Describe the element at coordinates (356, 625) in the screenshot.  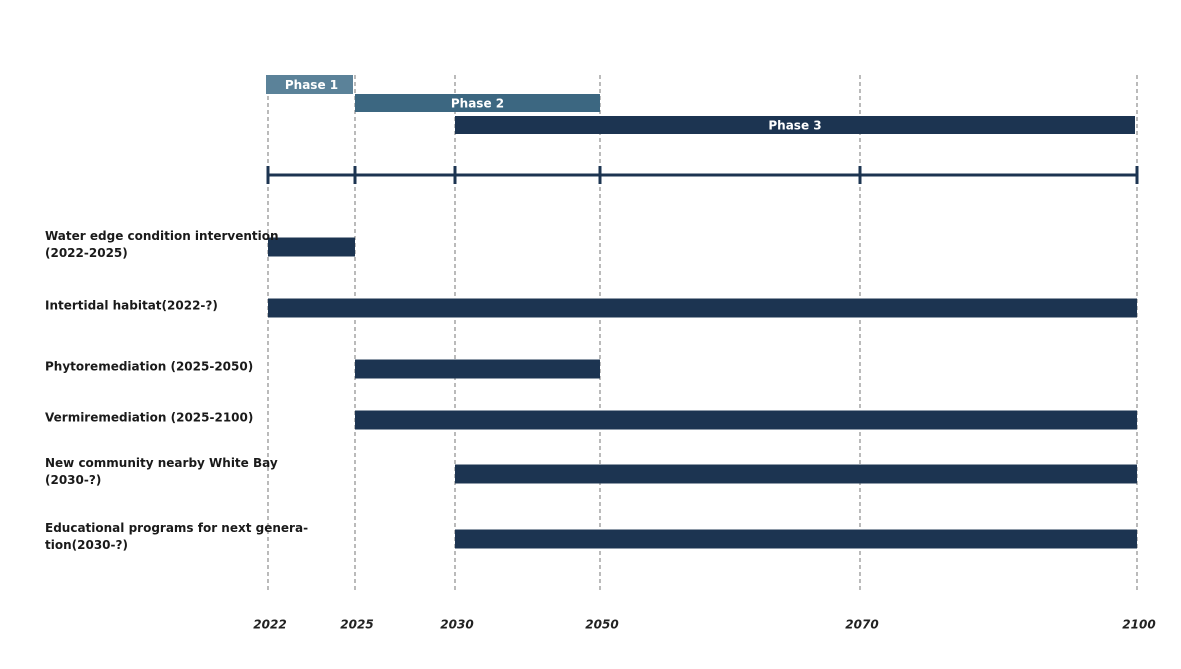
I see `x-tick-label: 2025` at that location.